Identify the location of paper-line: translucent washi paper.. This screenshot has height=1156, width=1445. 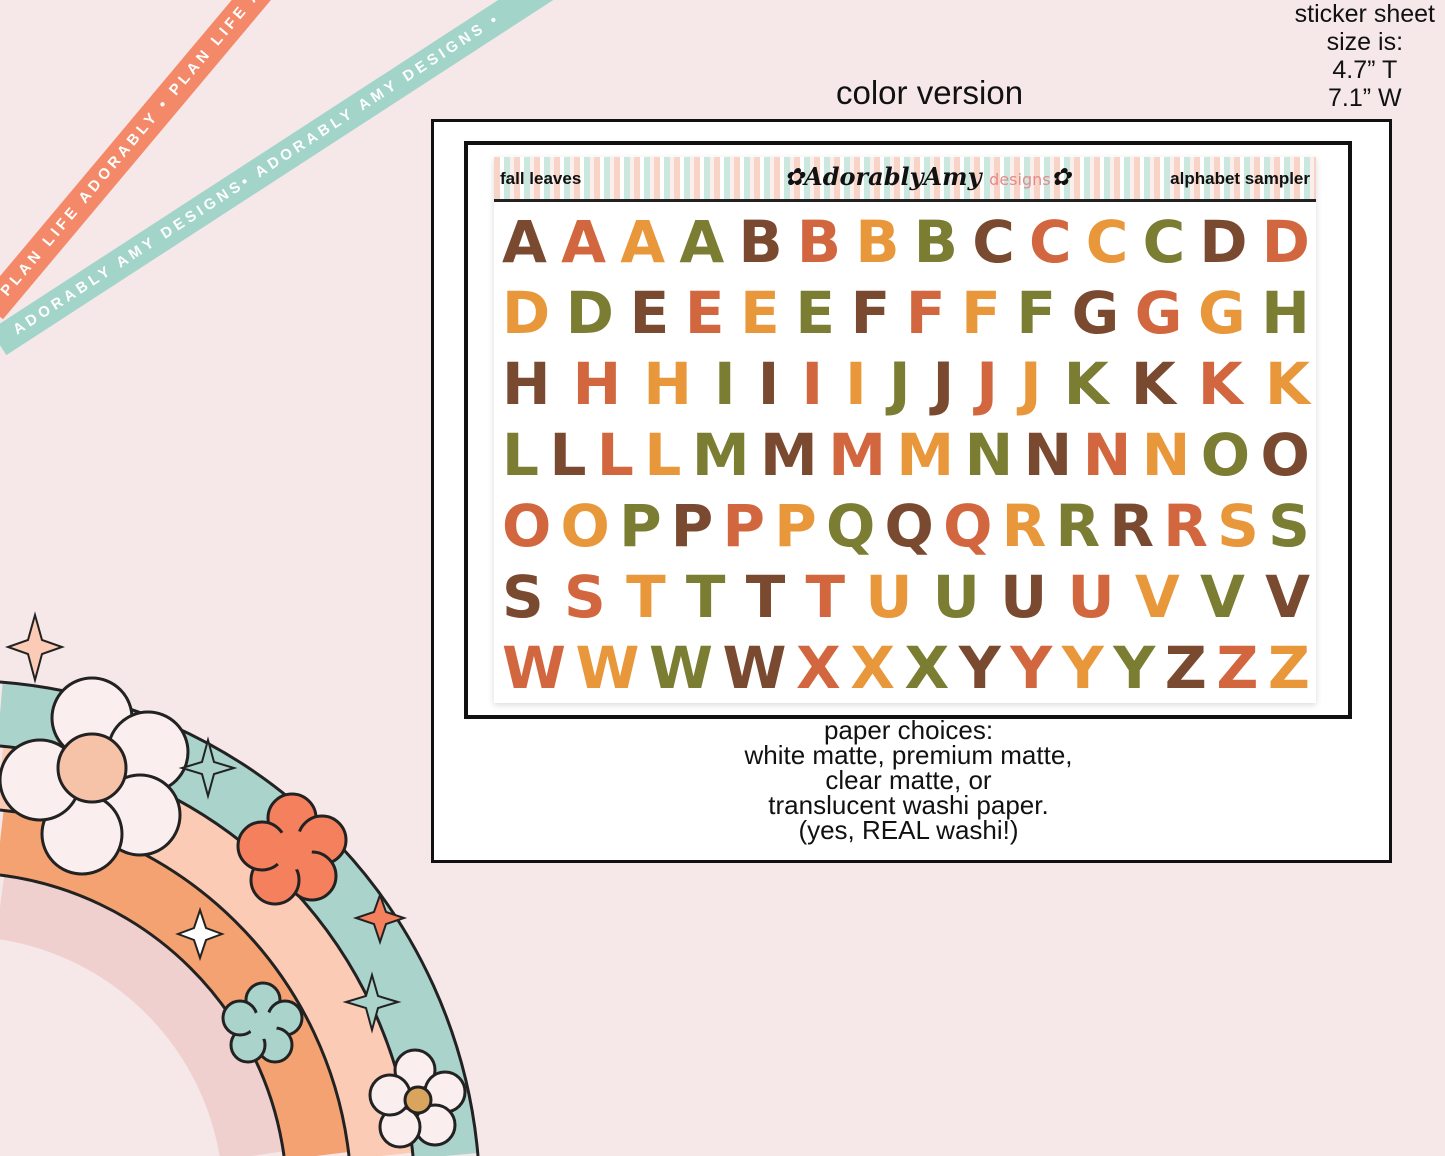
(908, 805).